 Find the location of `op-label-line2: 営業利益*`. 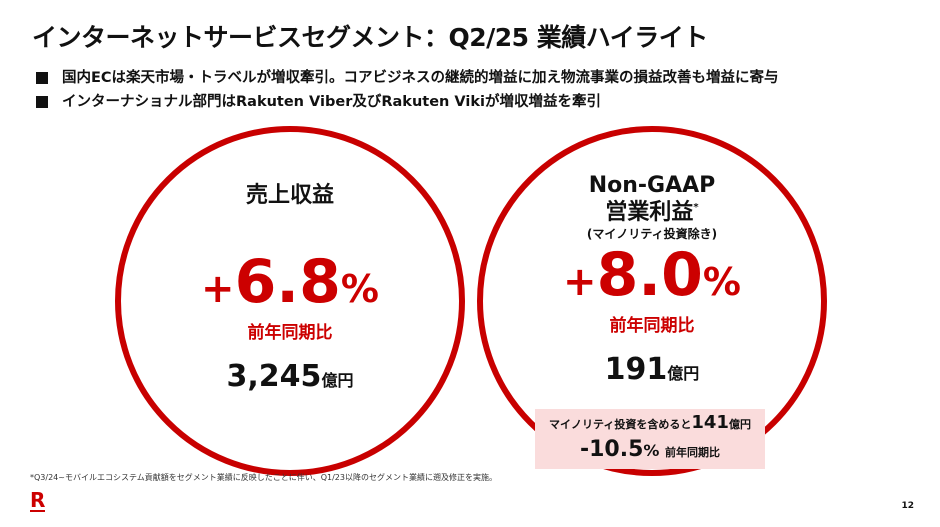

op-label-line2: 営業利益* is located at coordinates (651, 212).